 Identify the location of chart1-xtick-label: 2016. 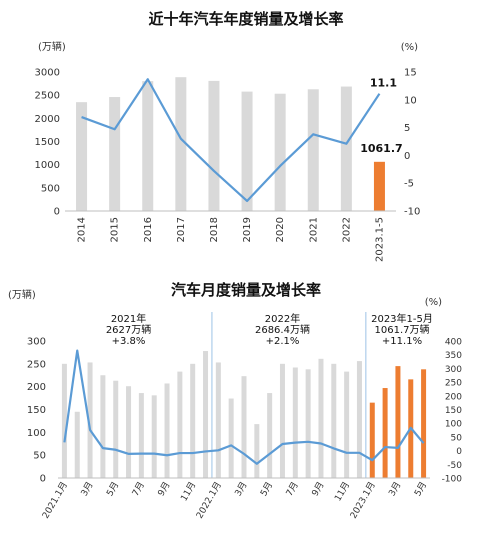
(148, 229).